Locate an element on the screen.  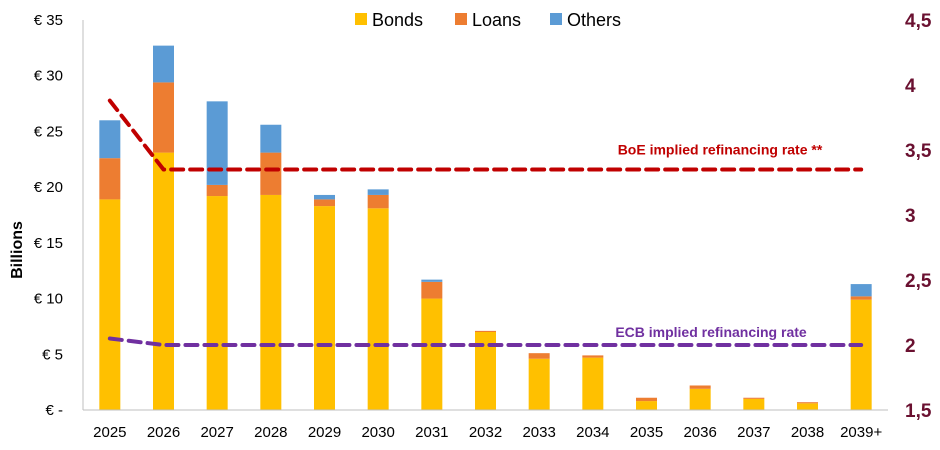
bar-bonds-2025 is located at coordinates (110, 304).